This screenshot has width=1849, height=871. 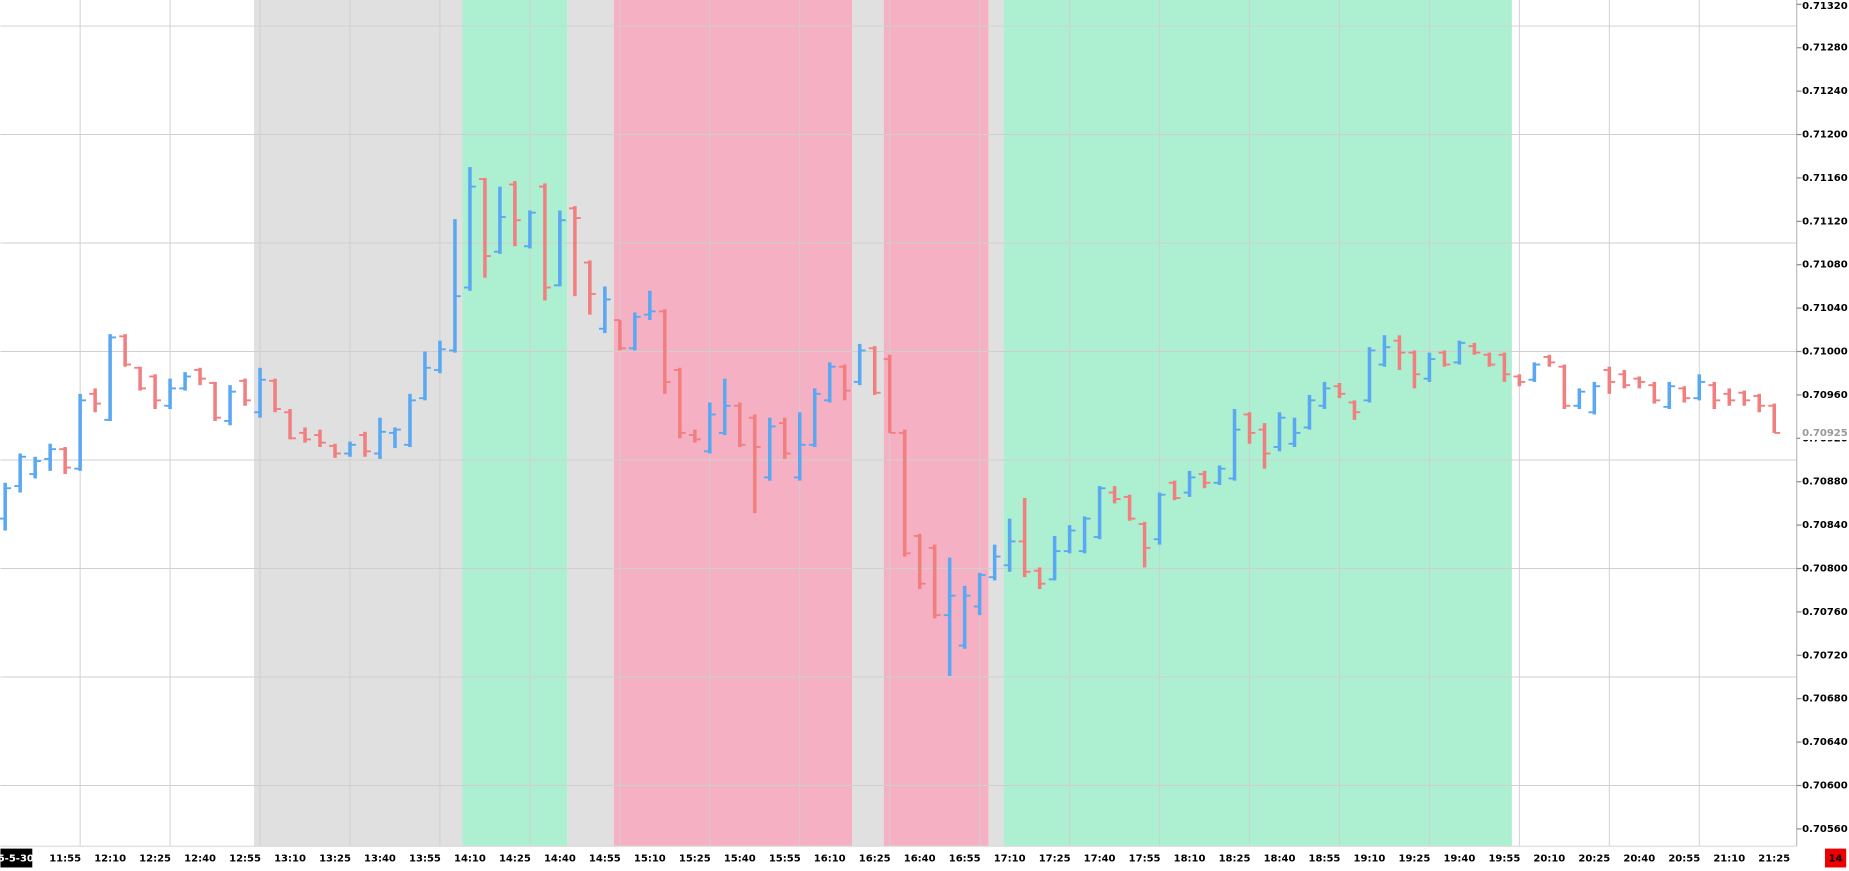 What do you see at coordinates (1825, 221) in the screenshot?
I see `y-tick-label: 0.71120` at bounding box center [1825, 221].